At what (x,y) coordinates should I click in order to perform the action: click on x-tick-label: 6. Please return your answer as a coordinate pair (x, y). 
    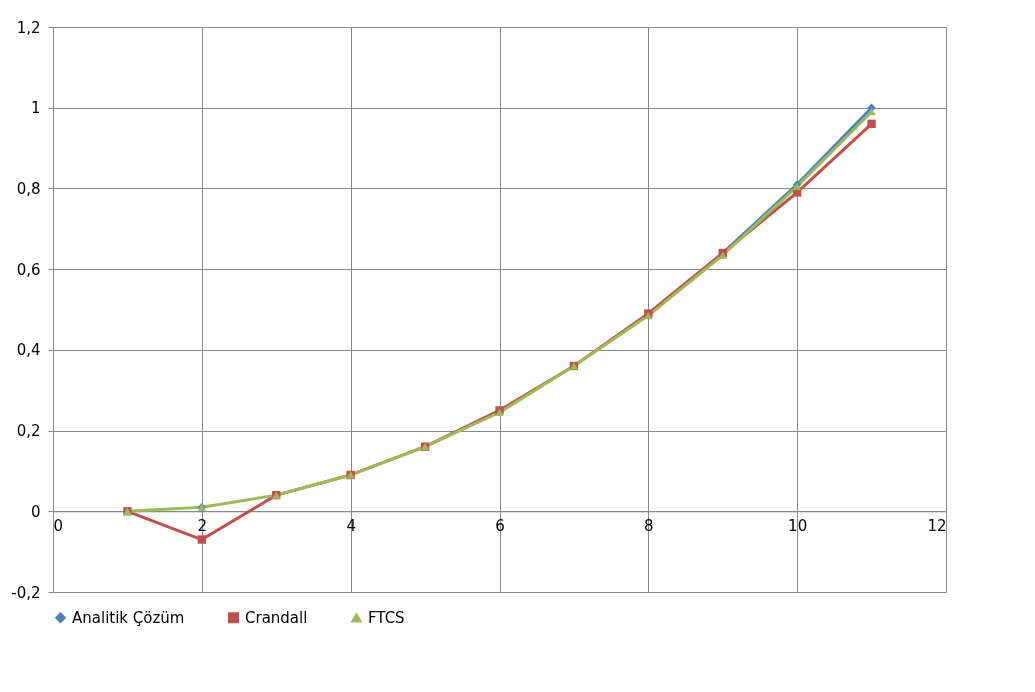
    Looking at the image, I should click on (500, 525).